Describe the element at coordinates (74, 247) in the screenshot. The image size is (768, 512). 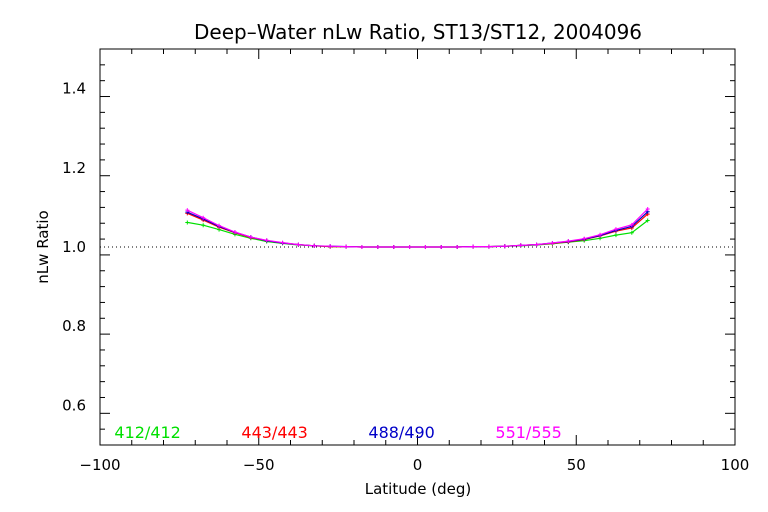
I see `y-tick-label: 1.0` at that location.